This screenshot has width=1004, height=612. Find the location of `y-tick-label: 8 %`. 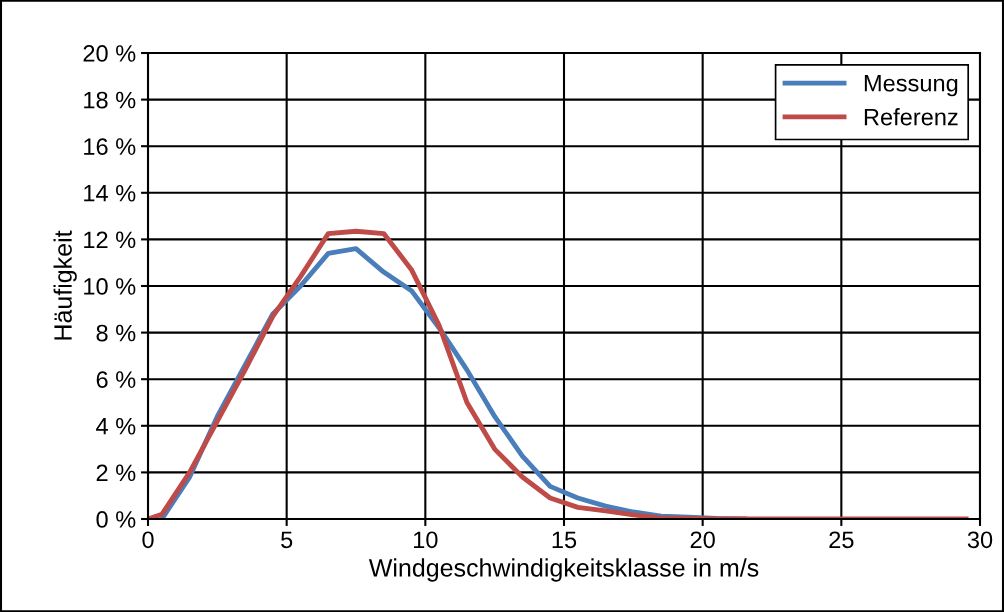

y-tick-label: 8 % is located at coordinates (116, 333).